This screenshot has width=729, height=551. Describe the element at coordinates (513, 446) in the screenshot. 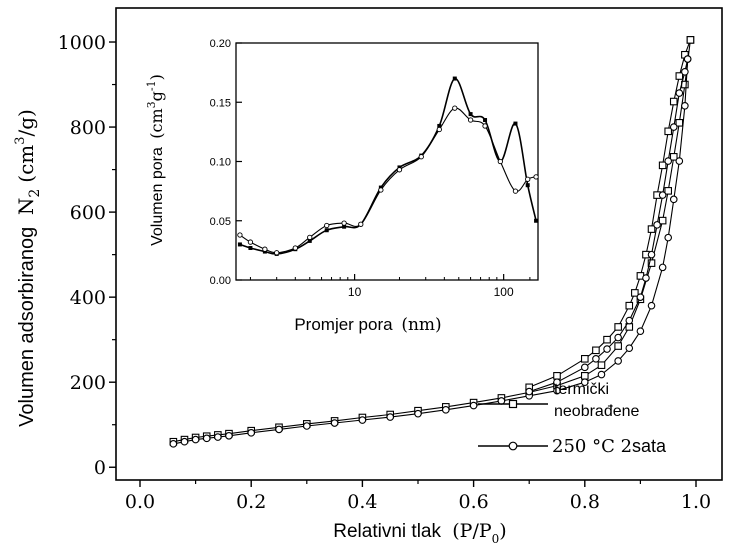

I see `legend-marker-circle` at that location.